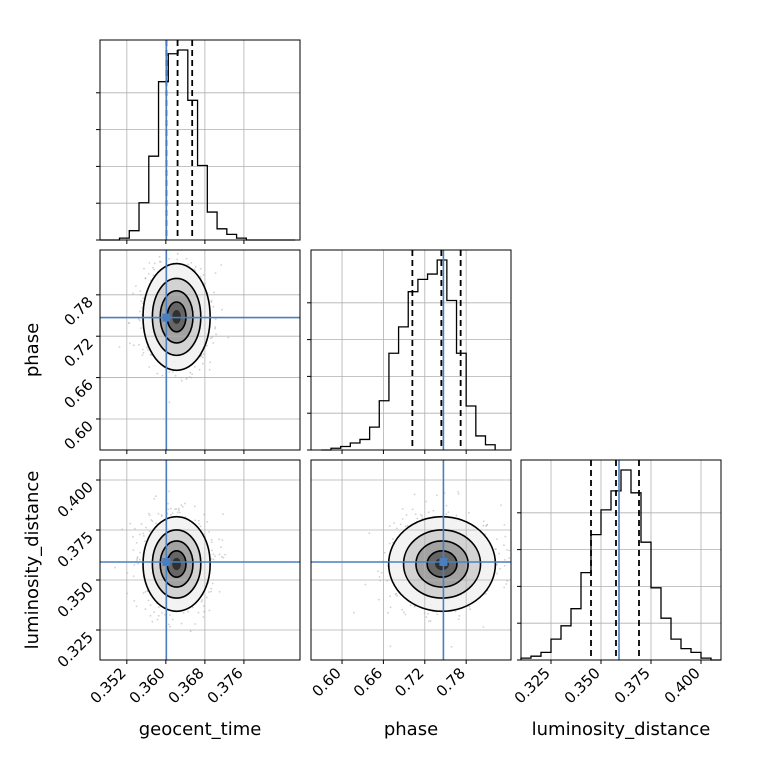 Image resolution: width=760 pixels, height=765 pixels. I want to click on x-tick-label: 0.400, so click(682, 685).